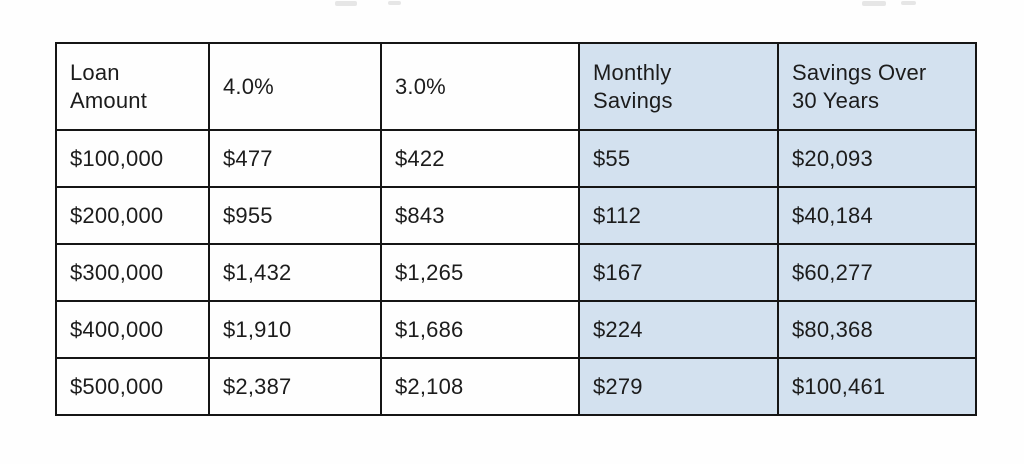 This screenshot has height=464, width=1024. I want to click on cell-monthly-savings: $112, so click(678, 215).